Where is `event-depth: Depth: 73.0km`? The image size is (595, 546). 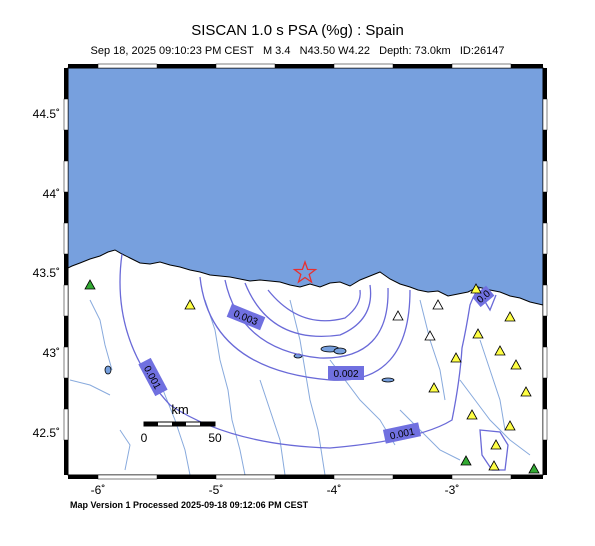 event-depth: Depth: 73.0km is located at coordinates (415, 51).